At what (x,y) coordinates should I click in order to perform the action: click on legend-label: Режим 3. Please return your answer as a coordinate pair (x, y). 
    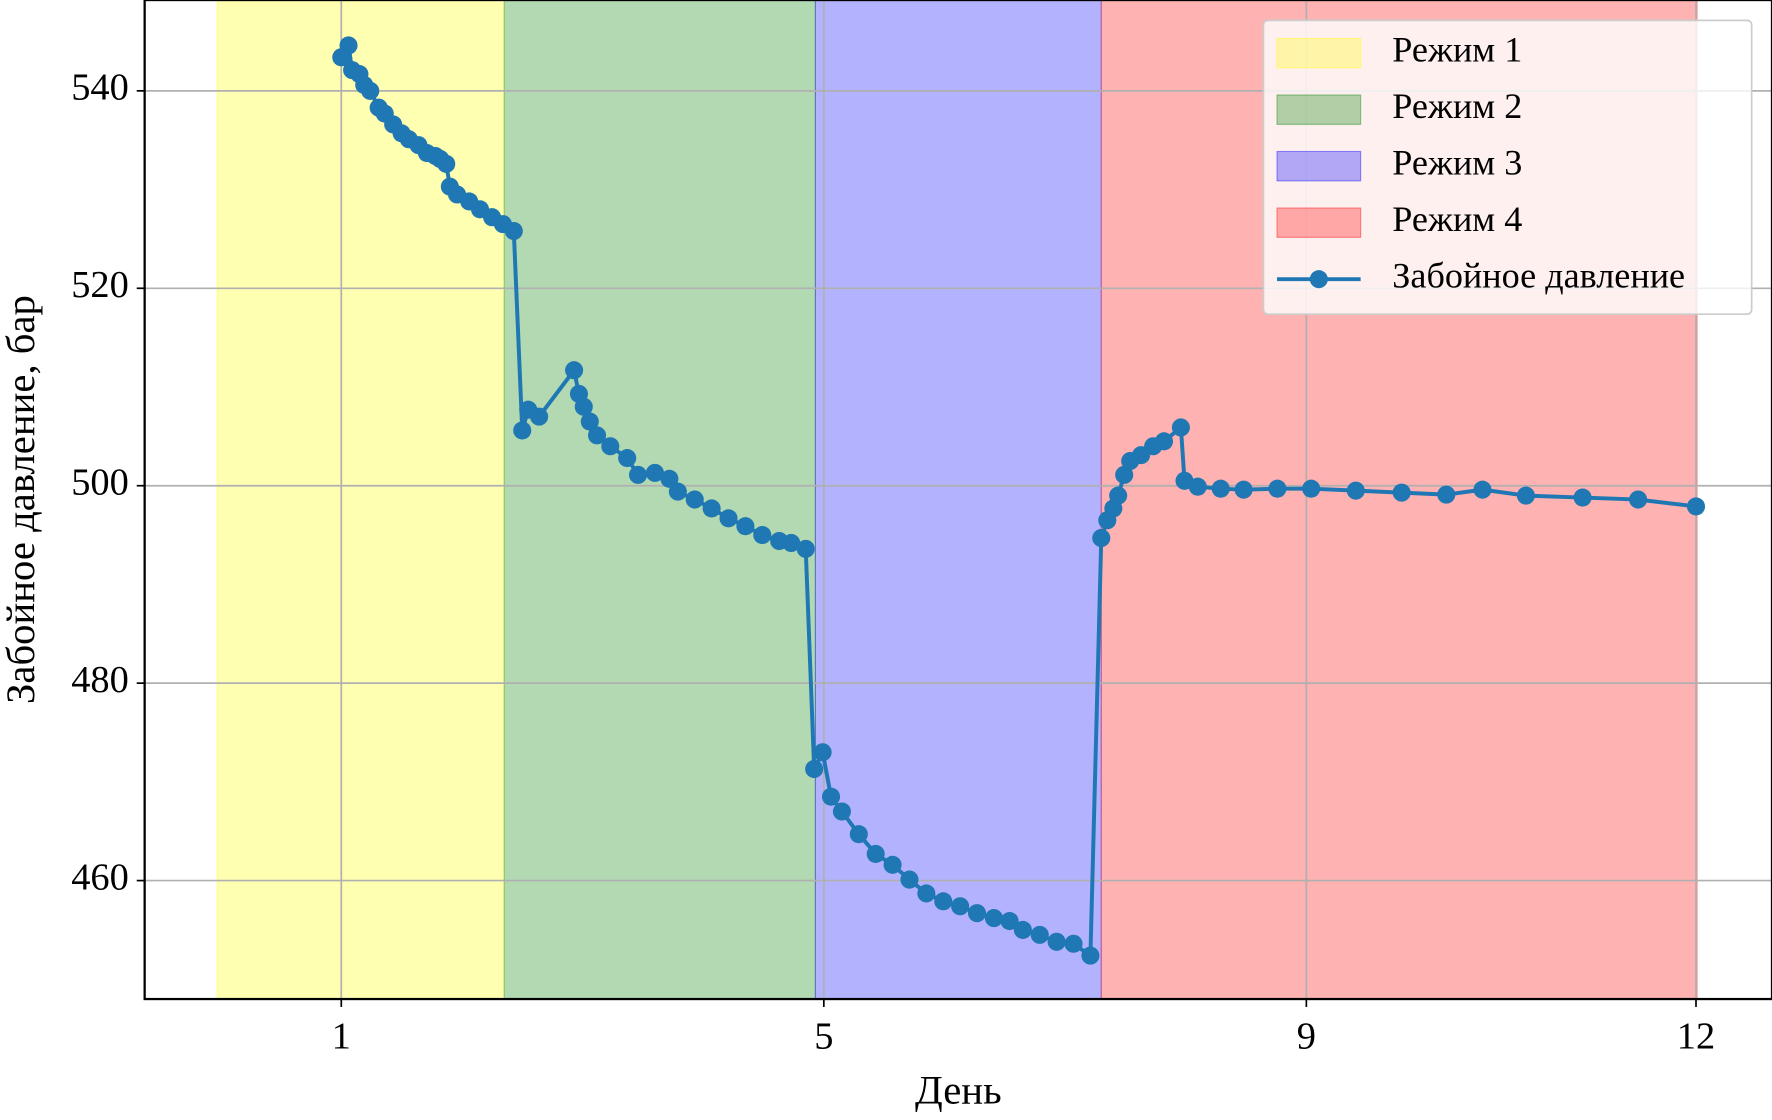
    Looking at the image, I should click on (1457, 162).